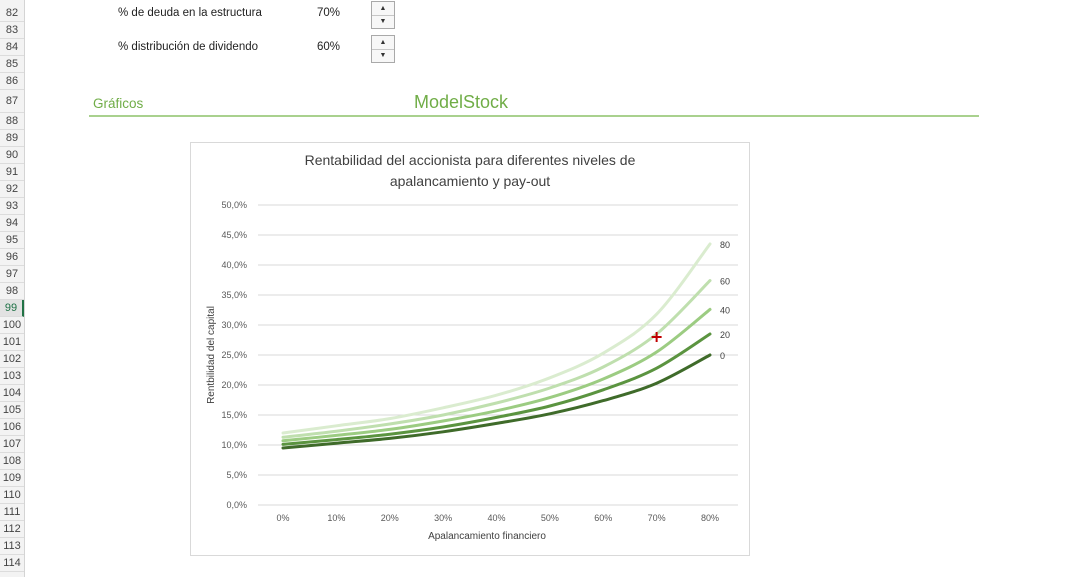  Describe the element at coordinates (383, 21) in the screenshot. I see `debt-spinner-down-button: ▼` at that location.